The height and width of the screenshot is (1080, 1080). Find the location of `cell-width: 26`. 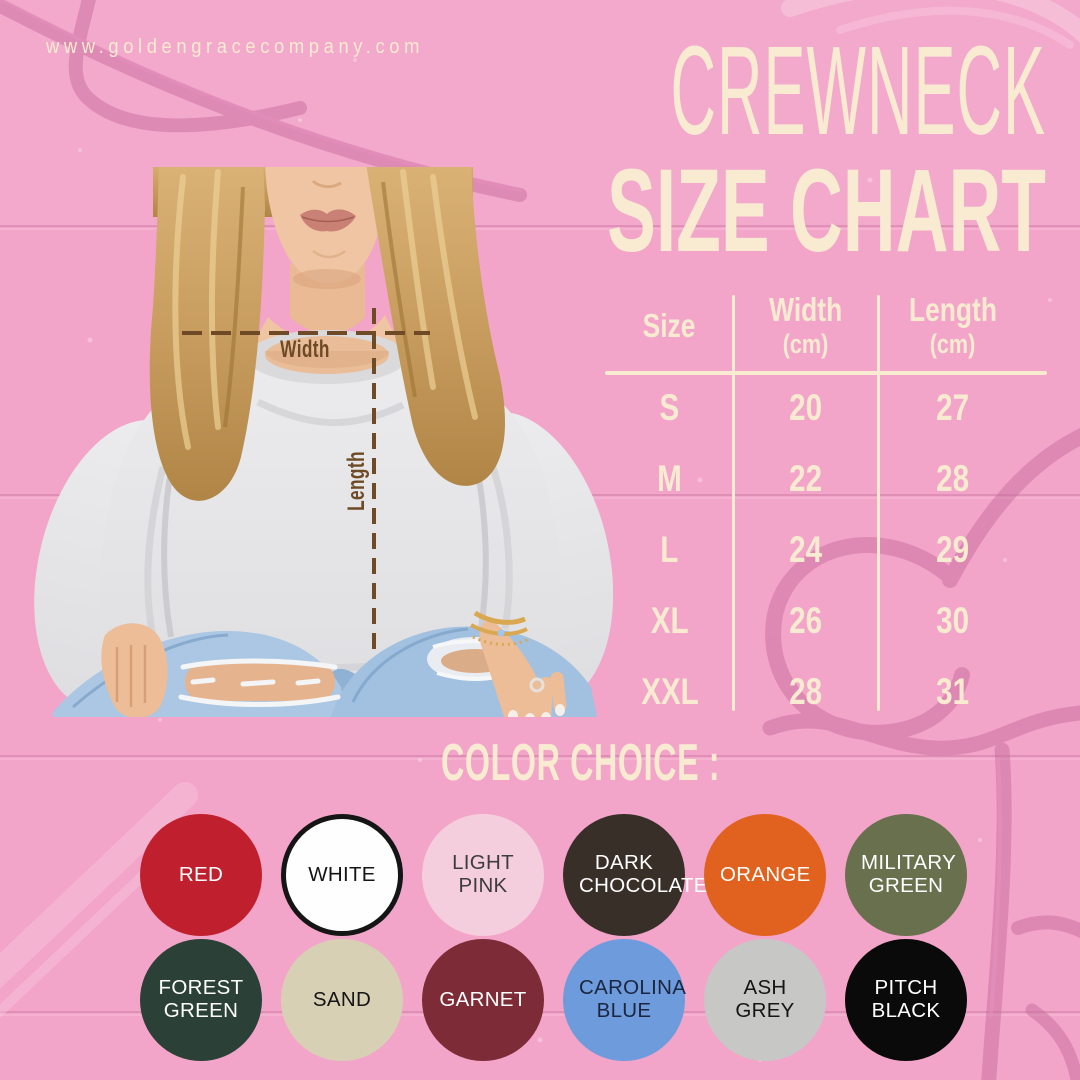

cell-width: 26 is located at coordinates (805, 620).